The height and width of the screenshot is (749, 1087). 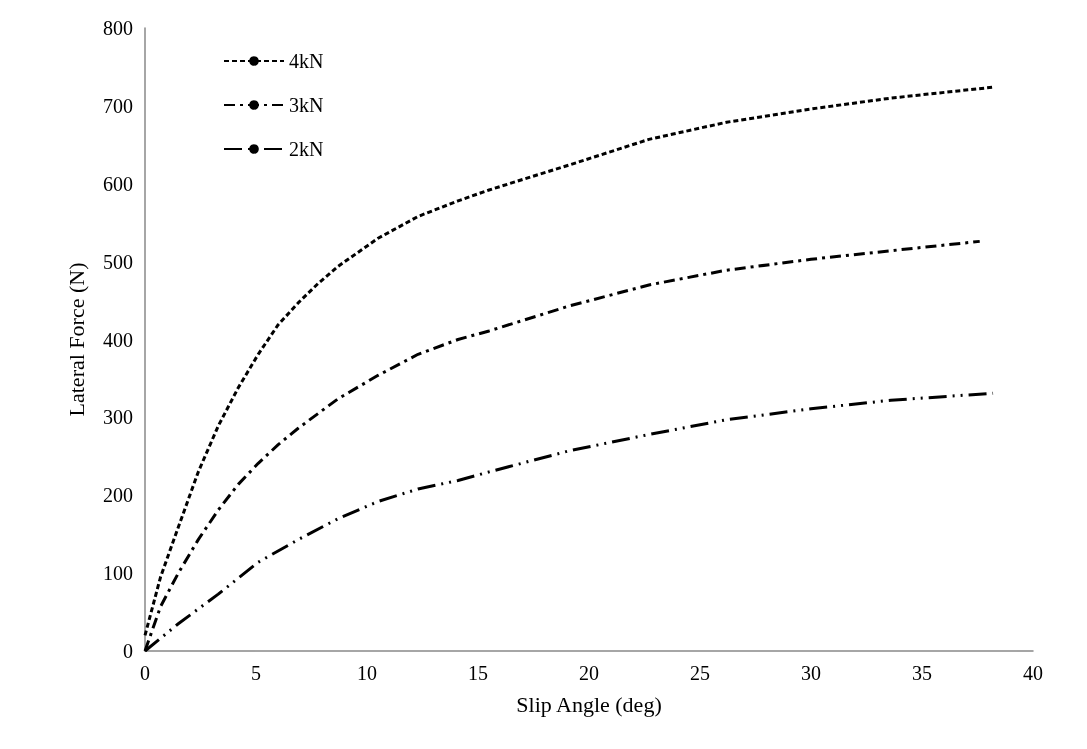 I want to click on legend-label: 3kN, so click(x=306, y=105).